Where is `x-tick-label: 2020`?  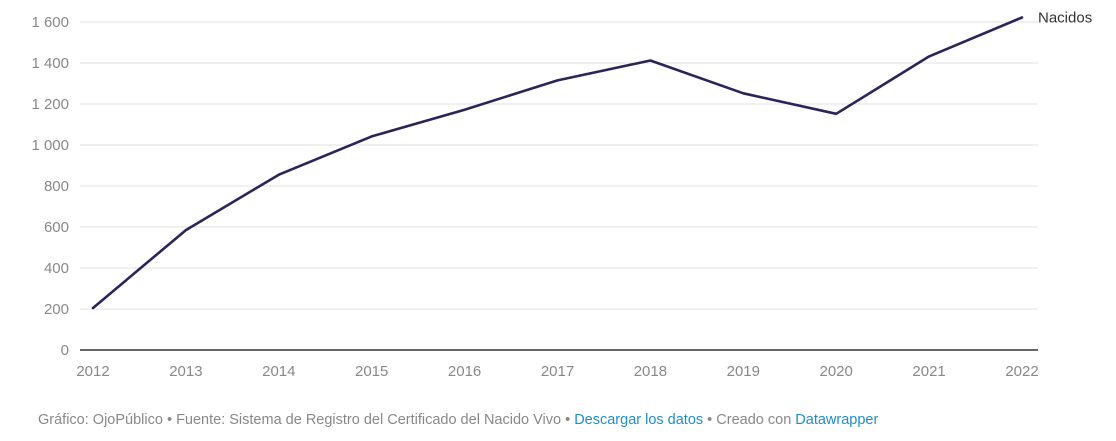
x-tick-label: 2020 is located at coordinates (836, 371).